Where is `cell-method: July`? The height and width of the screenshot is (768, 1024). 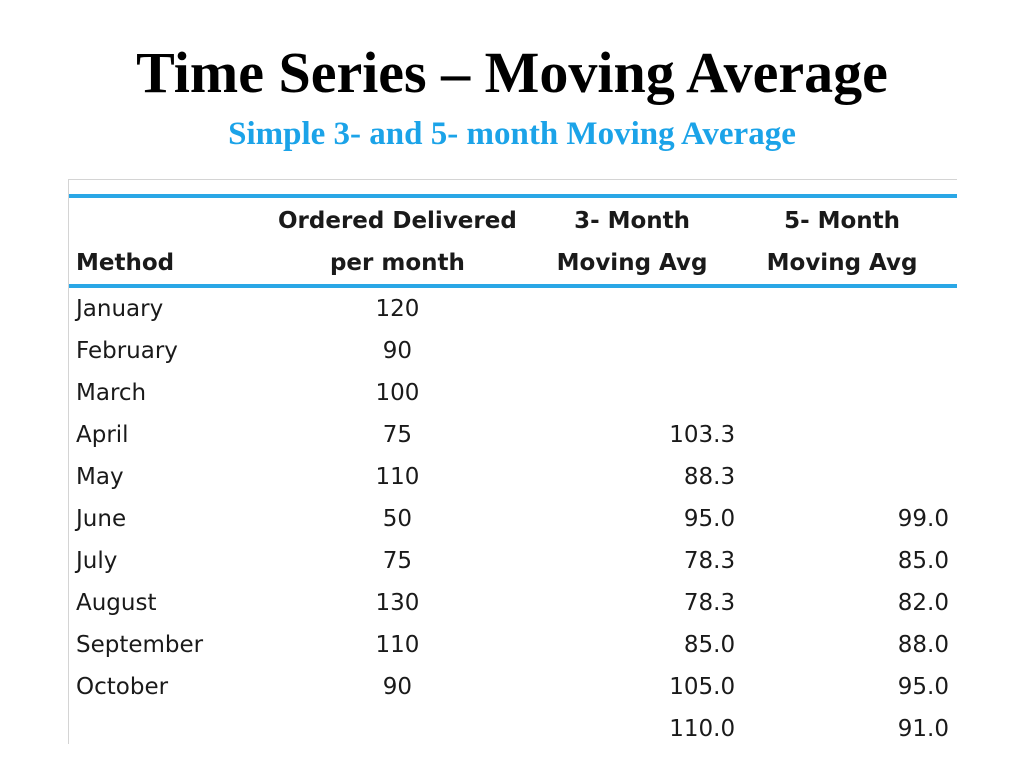
cell-method: July is located at coordinates (97, 561).